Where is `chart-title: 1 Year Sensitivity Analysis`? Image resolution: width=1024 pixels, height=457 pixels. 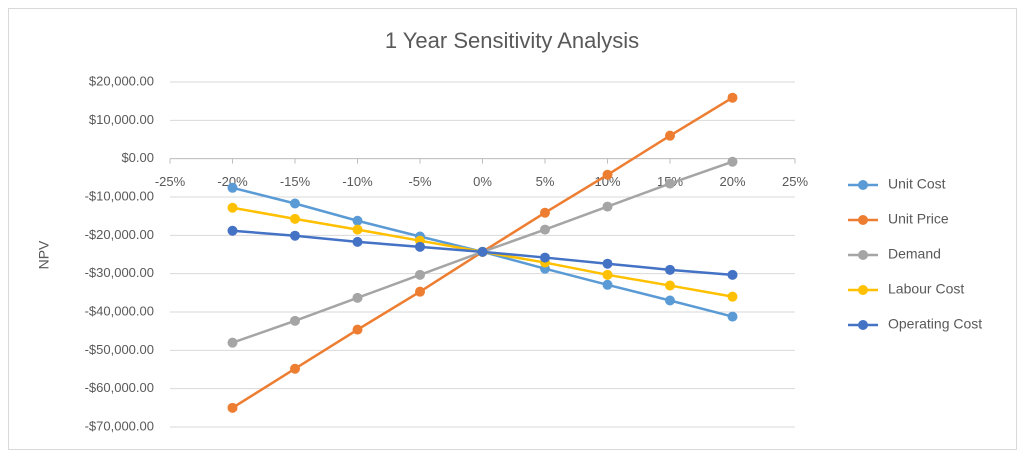 chart-title: 1 Year Sensitivity Analysis is located at coordinates (512, 40).